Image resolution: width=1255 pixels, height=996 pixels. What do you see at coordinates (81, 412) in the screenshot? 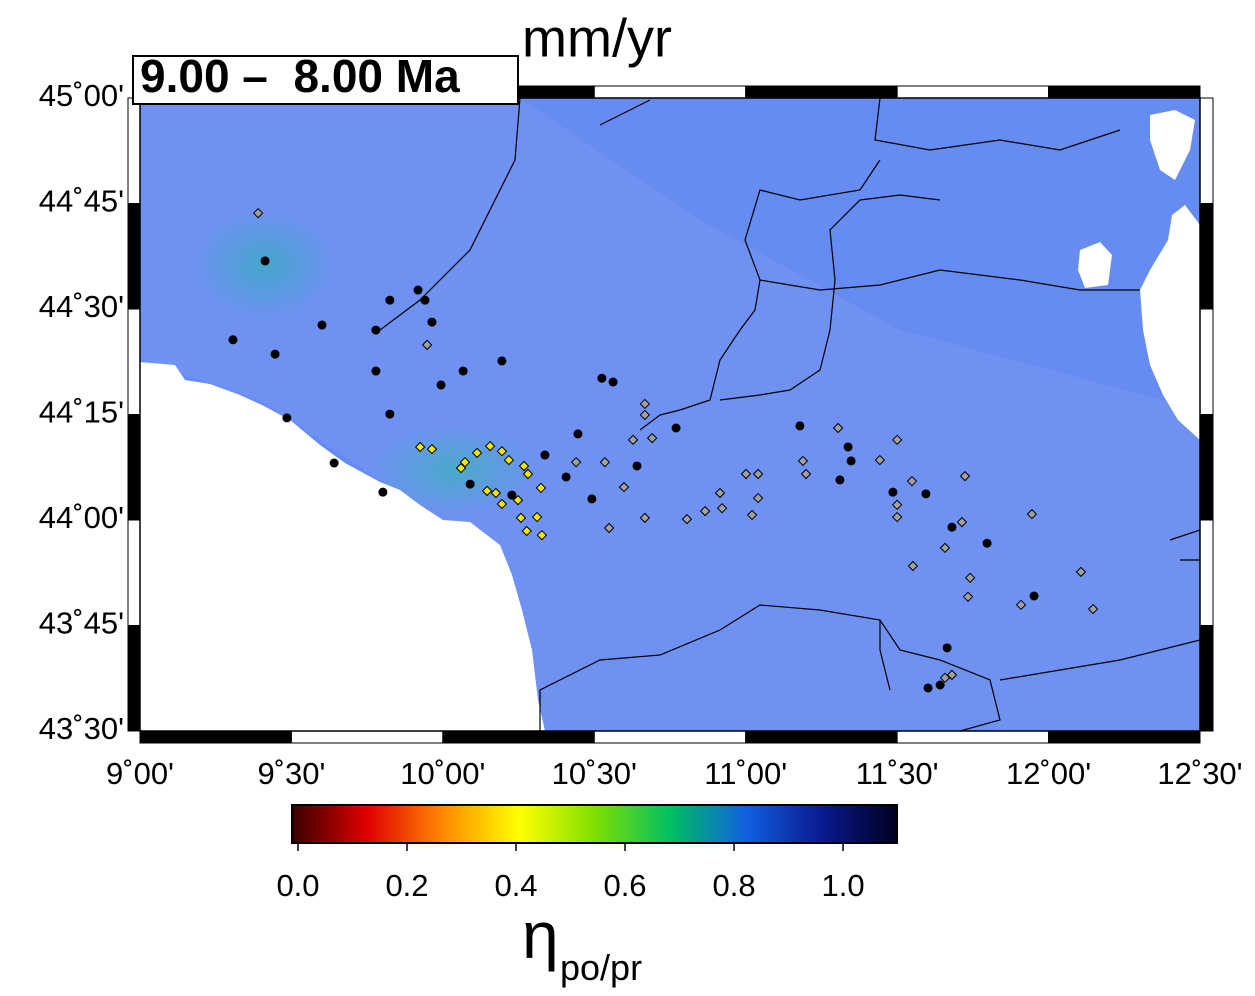
I see `y-tick-label: 44˚15'` at bounding box center [81, 412].